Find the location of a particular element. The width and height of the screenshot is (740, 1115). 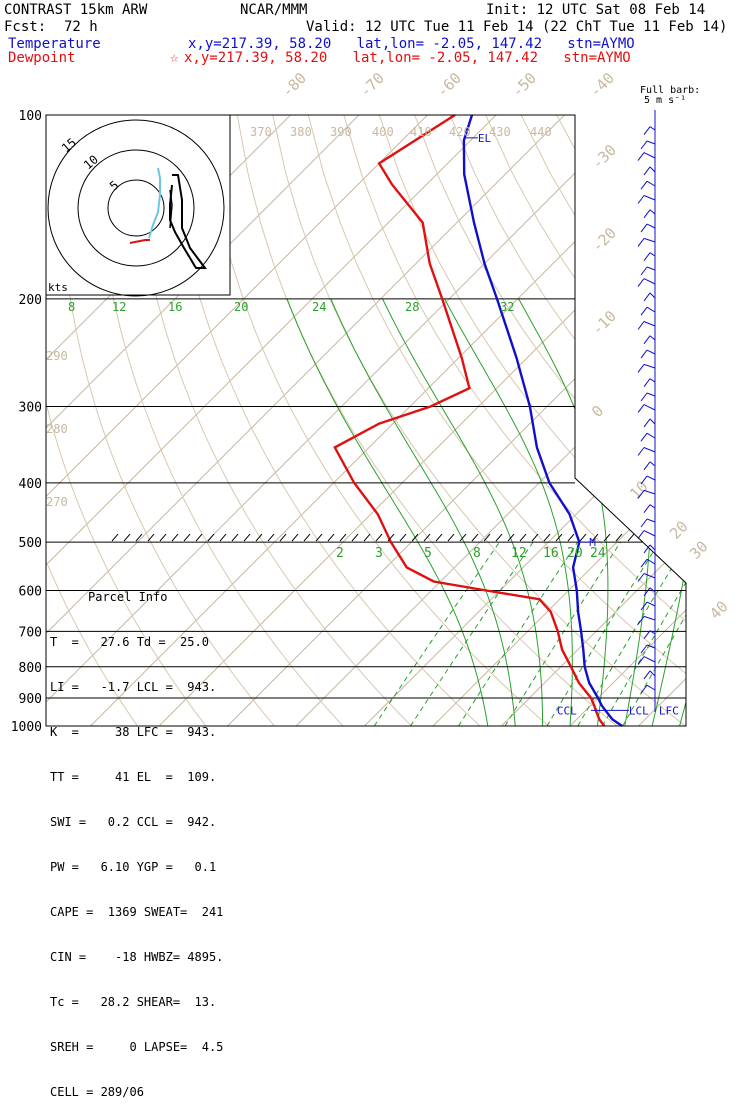

theta-label: 280 is located at coordinates (57, 429).